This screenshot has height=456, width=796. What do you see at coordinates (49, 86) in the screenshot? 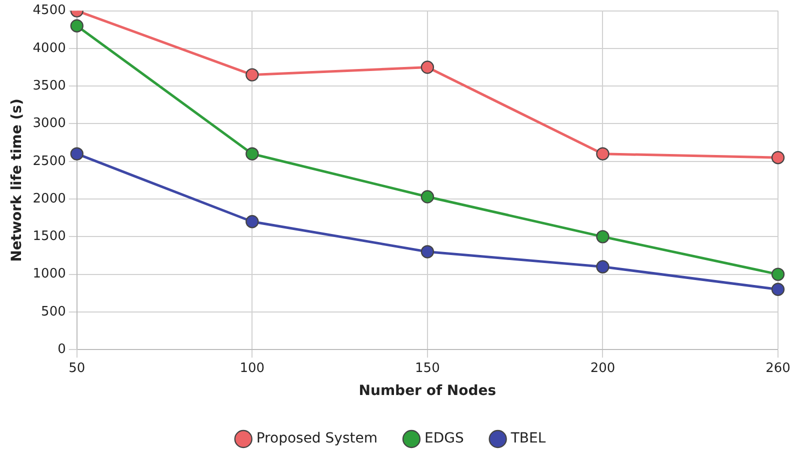
I see `y-tick-label: 3500` at bounding box center [49, 86].